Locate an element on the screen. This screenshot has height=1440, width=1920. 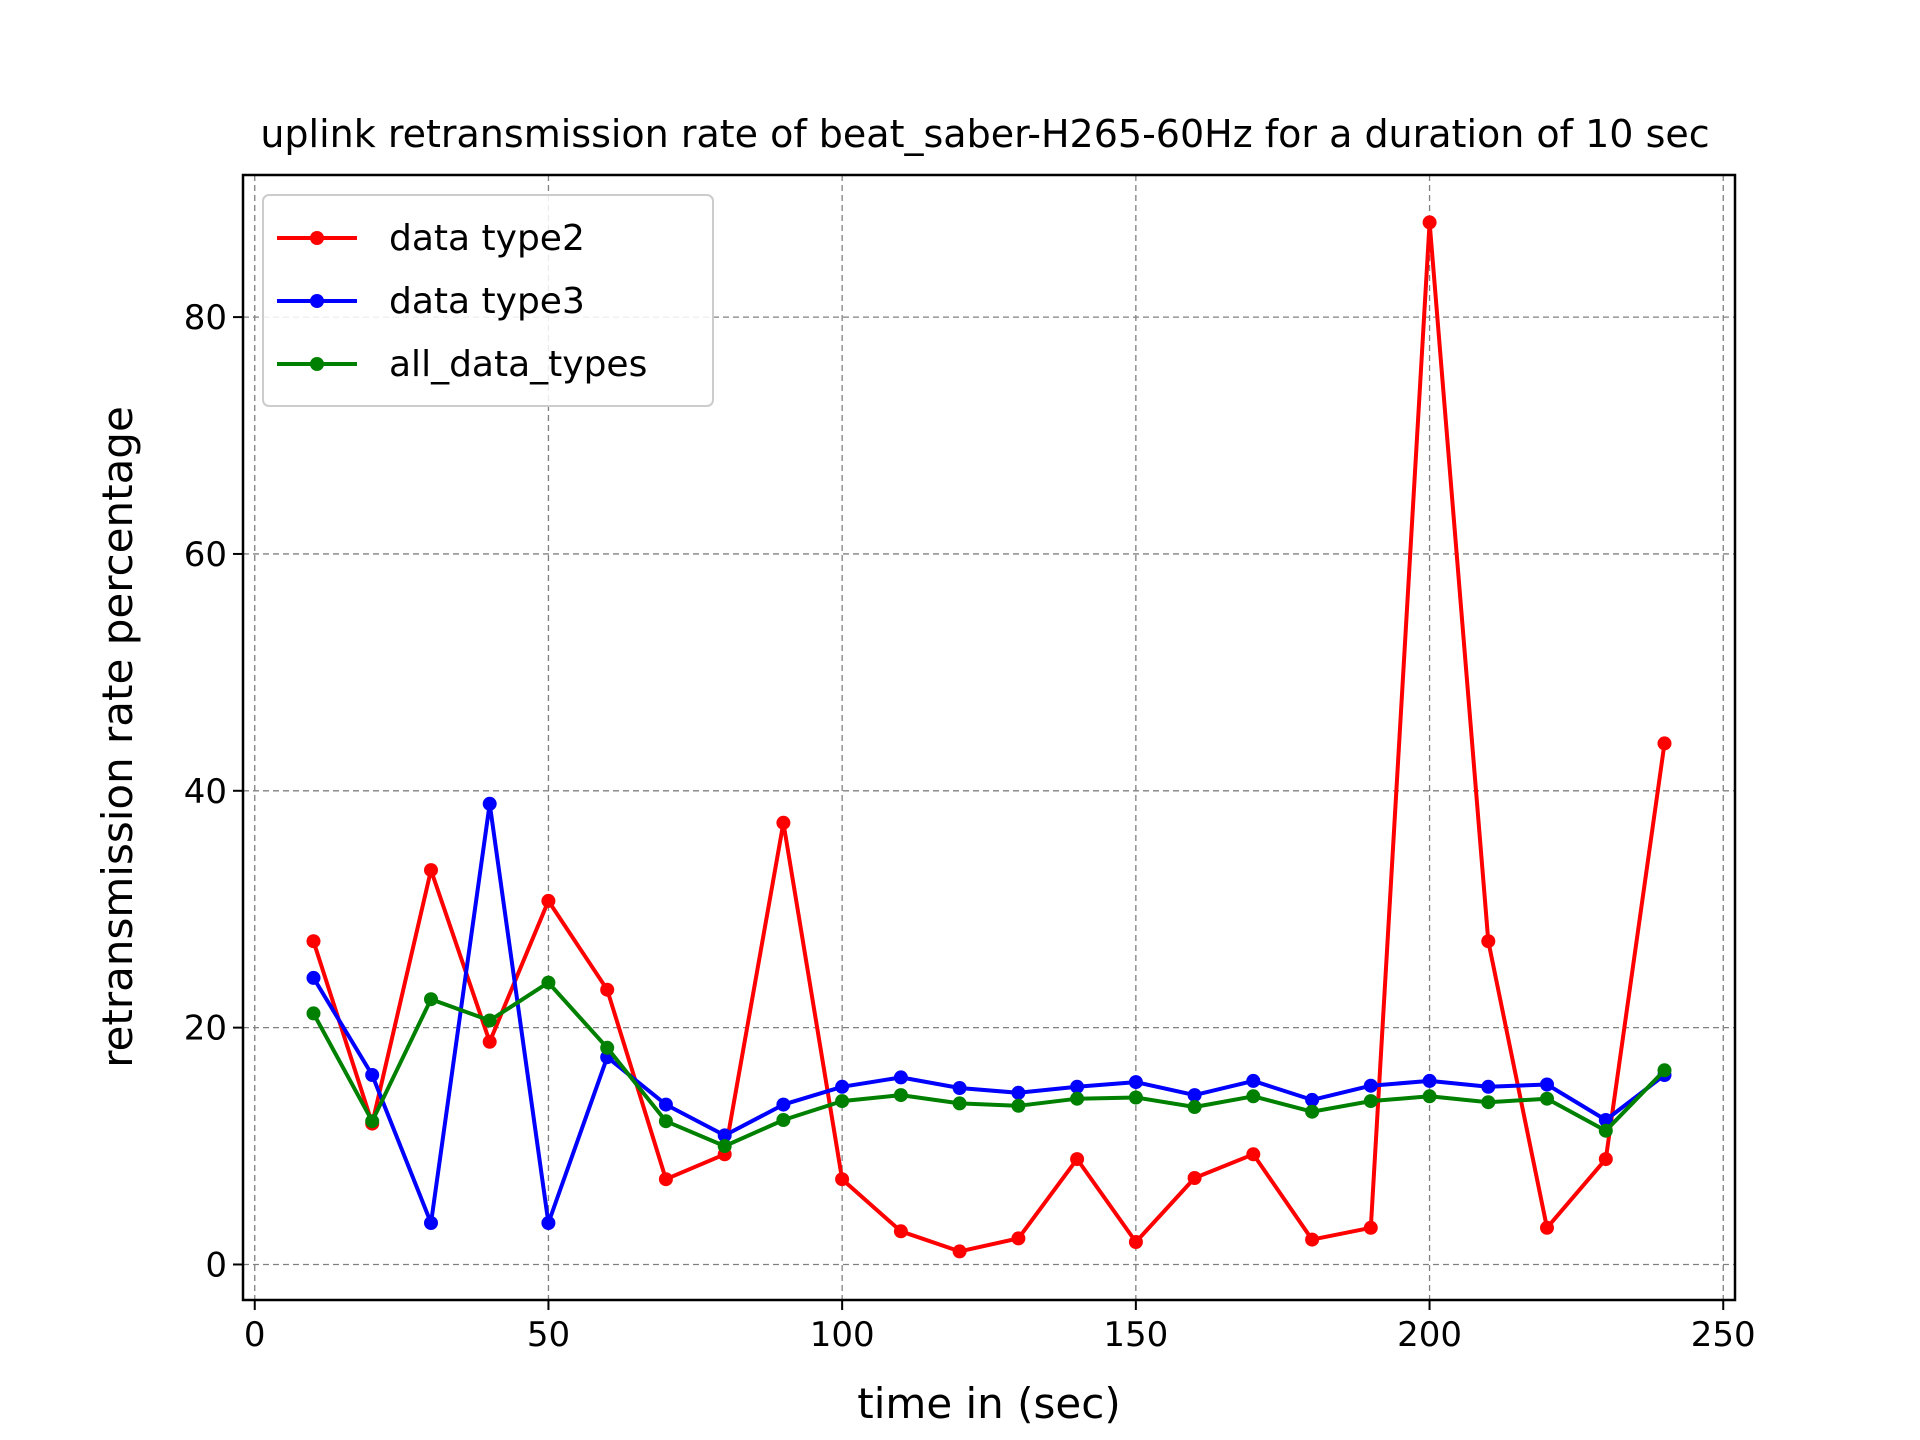
x-axis-title: time in (sec) is located at coordinates (988, 1403).